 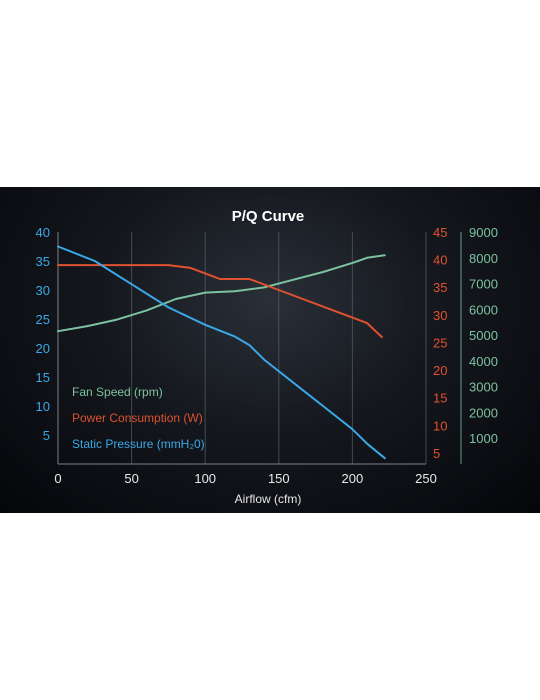 What do you see at coordinates (440, 342) in the screenshot?
I see `power-tick-label: 25` at bounding box center [440, 342].